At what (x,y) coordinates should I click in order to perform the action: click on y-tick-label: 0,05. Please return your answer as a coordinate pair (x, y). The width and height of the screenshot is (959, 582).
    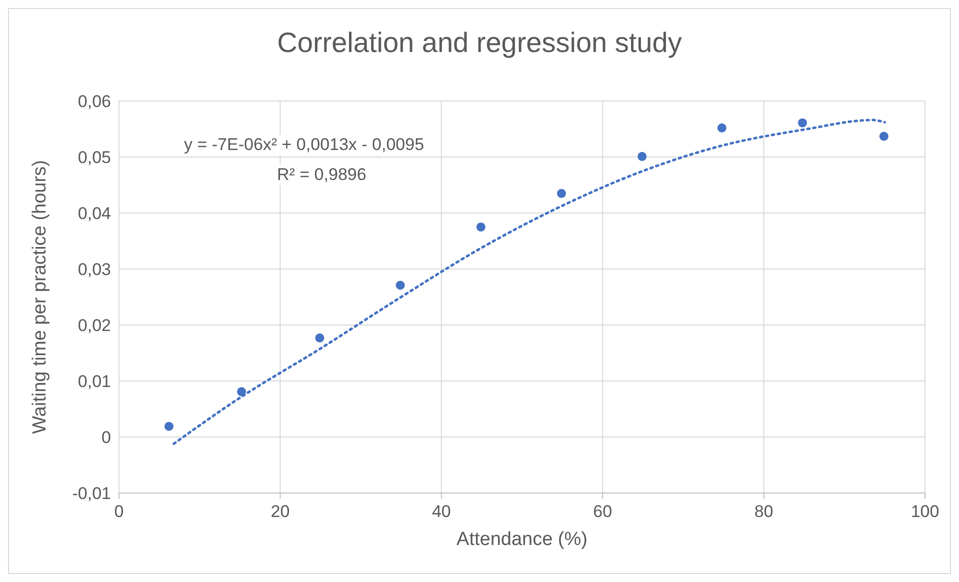
    Looking at the image, I should click on (94, 158).